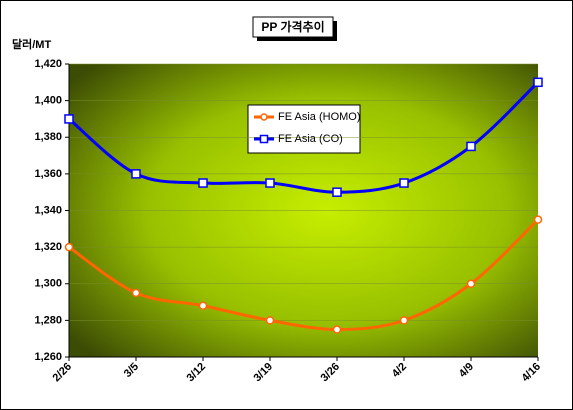 This screenshot has height=410, width=573. I want to click on legend-label: FE Asia (CO), so click(310, 139).